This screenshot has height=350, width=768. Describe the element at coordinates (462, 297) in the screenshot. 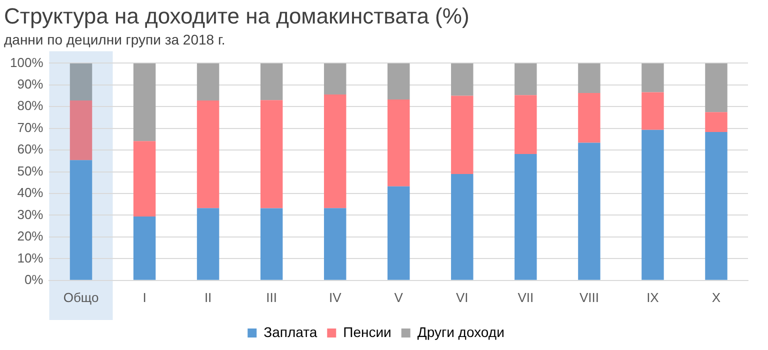

I see `x-tick-label: VI` at that location.